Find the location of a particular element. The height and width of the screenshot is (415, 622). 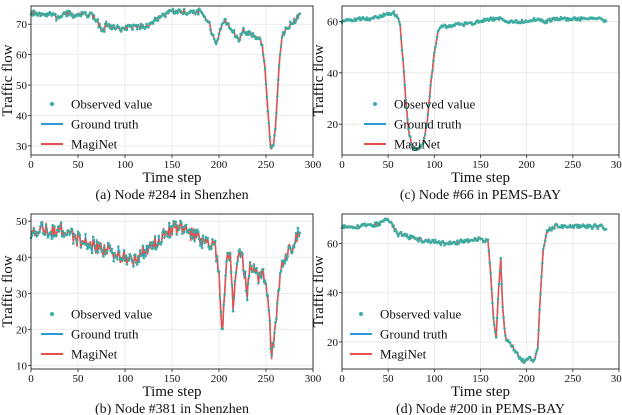

y-tick-label: 40 is located at coordinates (333, 74).